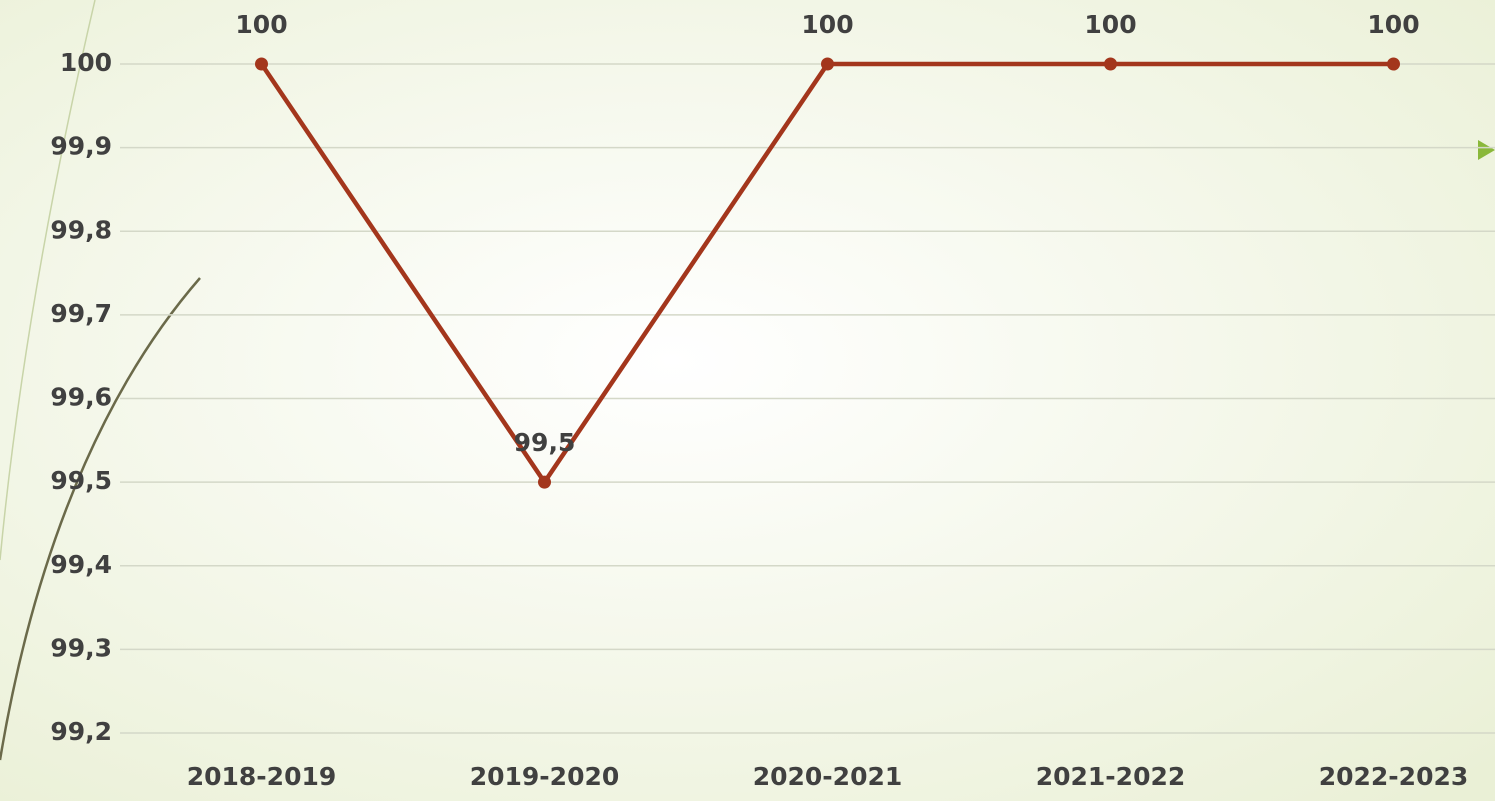 The height and width of the screenshot is (801, 1495). What do you see at coordinates (828, 776) in the screenshot?
I see `x-tick-label: 2020-2021` at bounding box center [828, 776].